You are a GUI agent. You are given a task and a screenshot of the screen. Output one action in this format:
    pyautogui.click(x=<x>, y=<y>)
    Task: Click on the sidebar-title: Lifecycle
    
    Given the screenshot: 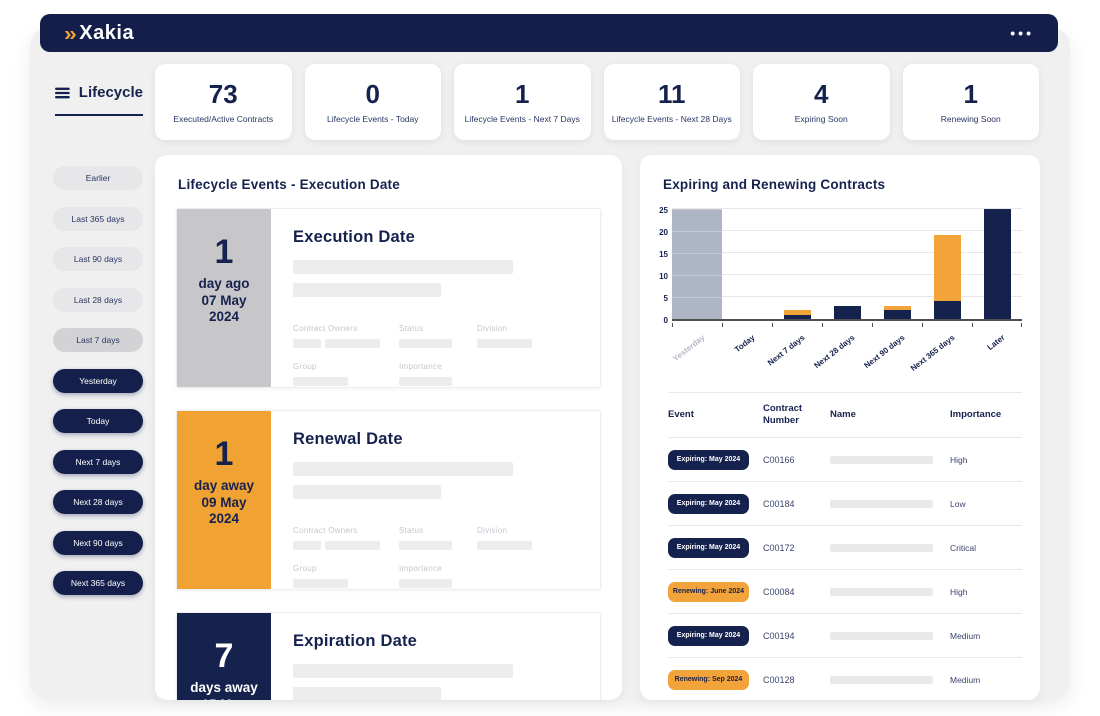 What is the action you would take?
    pyautogui.click(x=110, y=92)
    